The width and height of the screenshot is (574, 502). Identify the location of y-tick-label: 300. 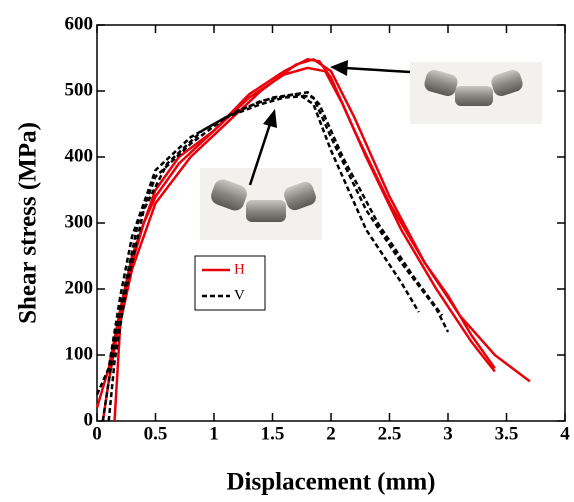
(79, 221).